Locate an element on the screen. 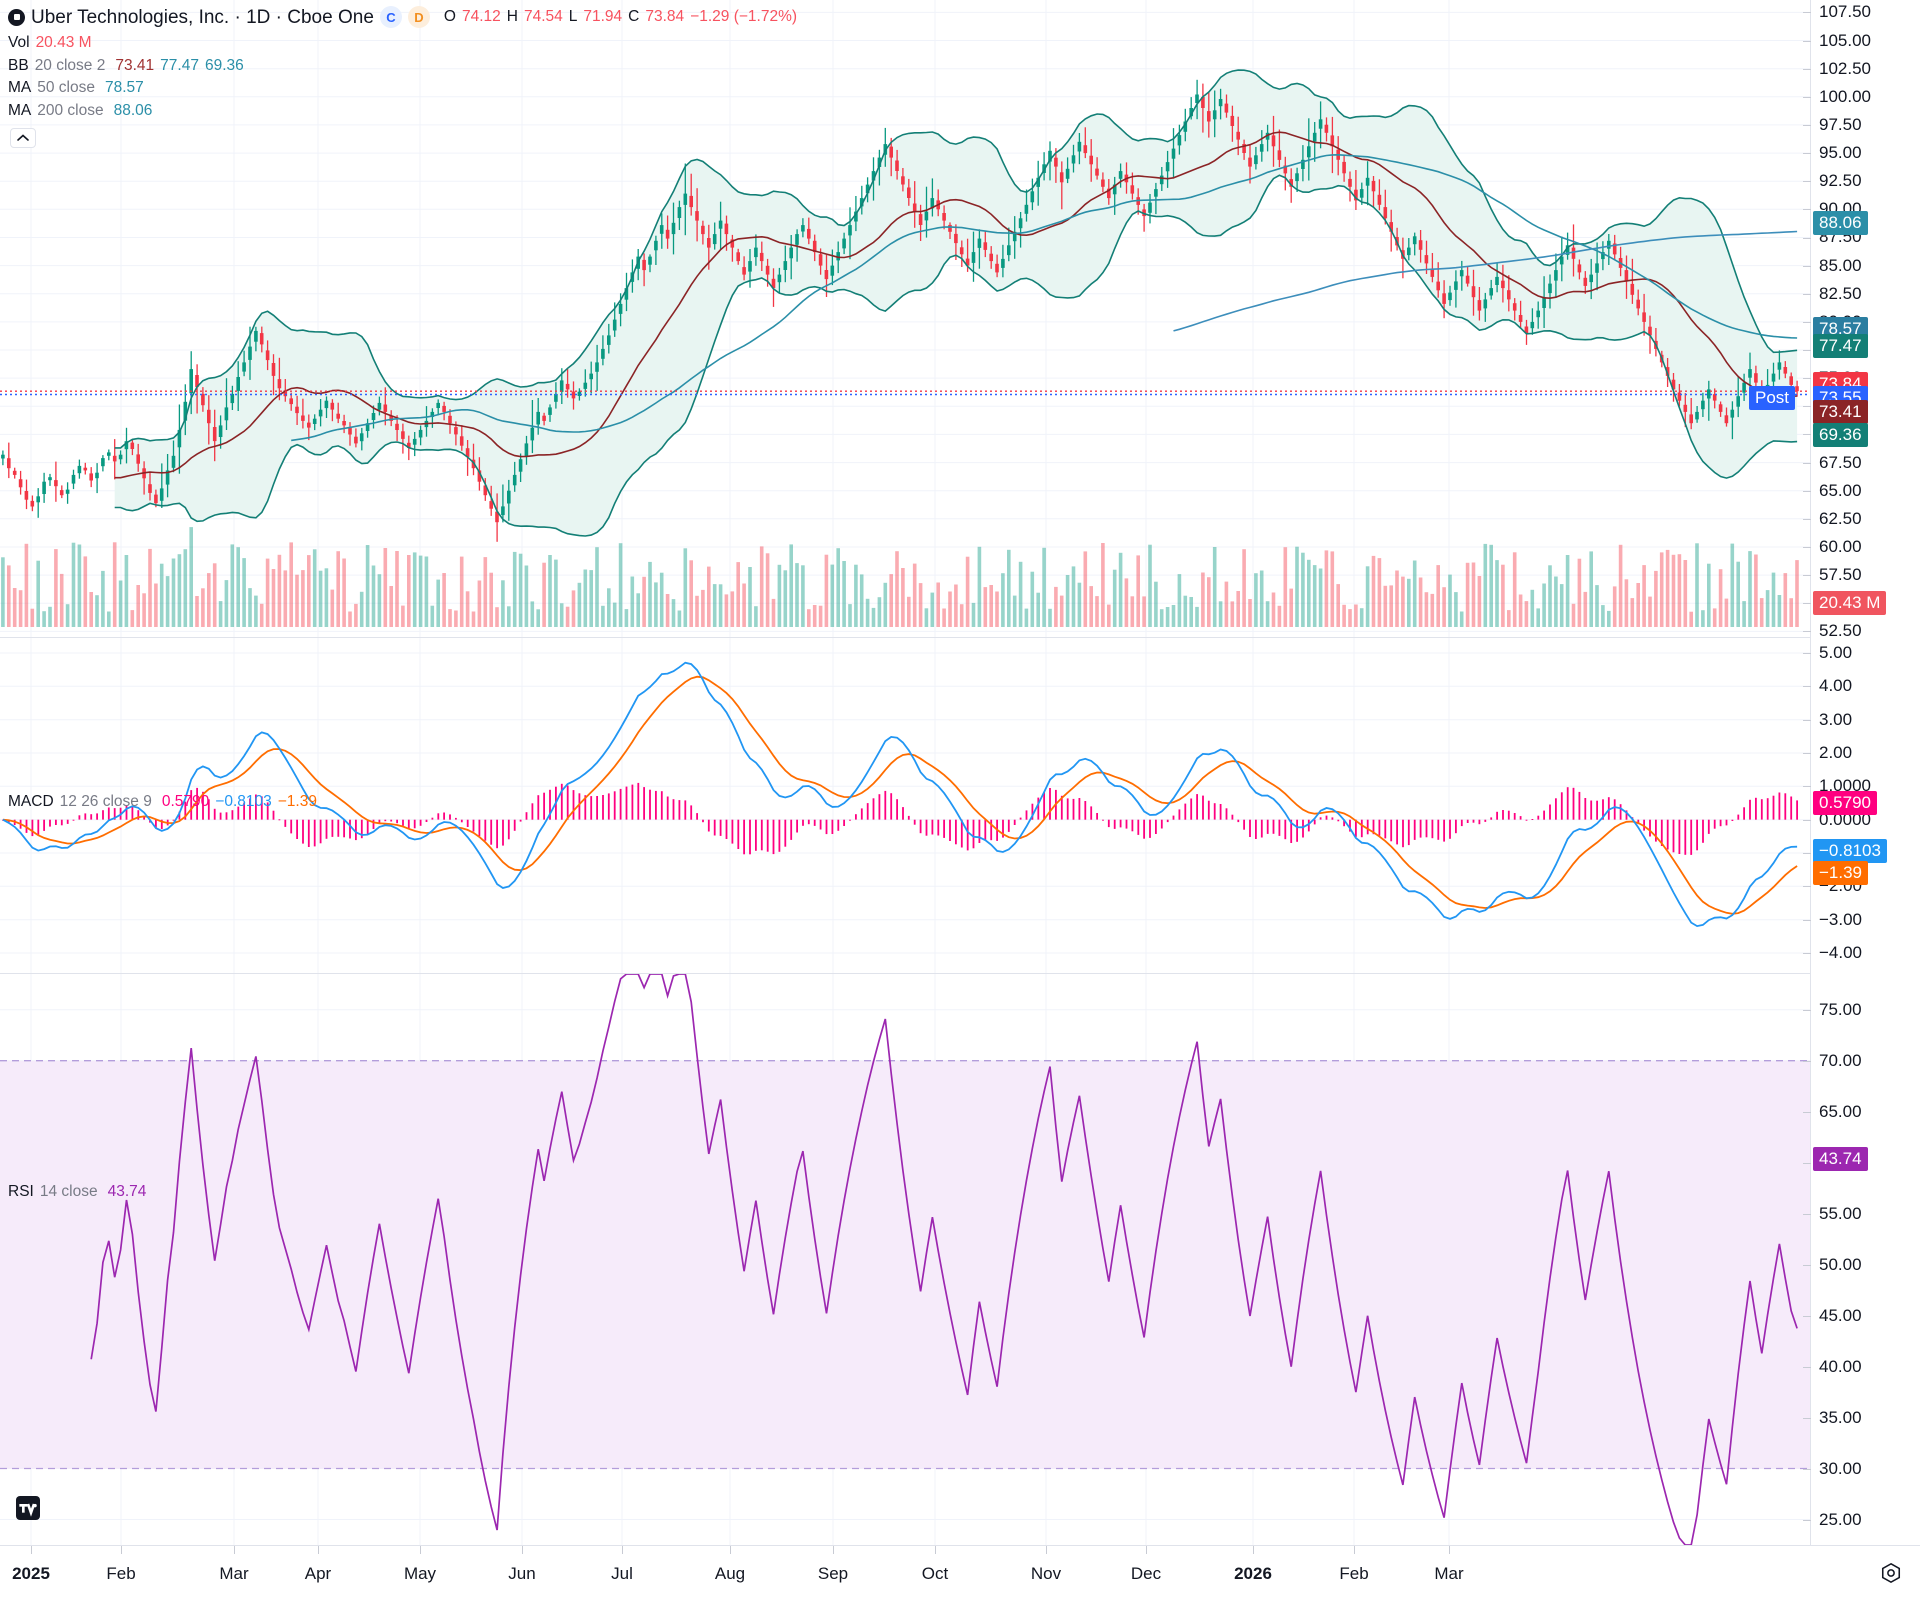 The image size is (1920, 1600). ohlc-c-value: 73.84 is located at coordinates (665, 17).